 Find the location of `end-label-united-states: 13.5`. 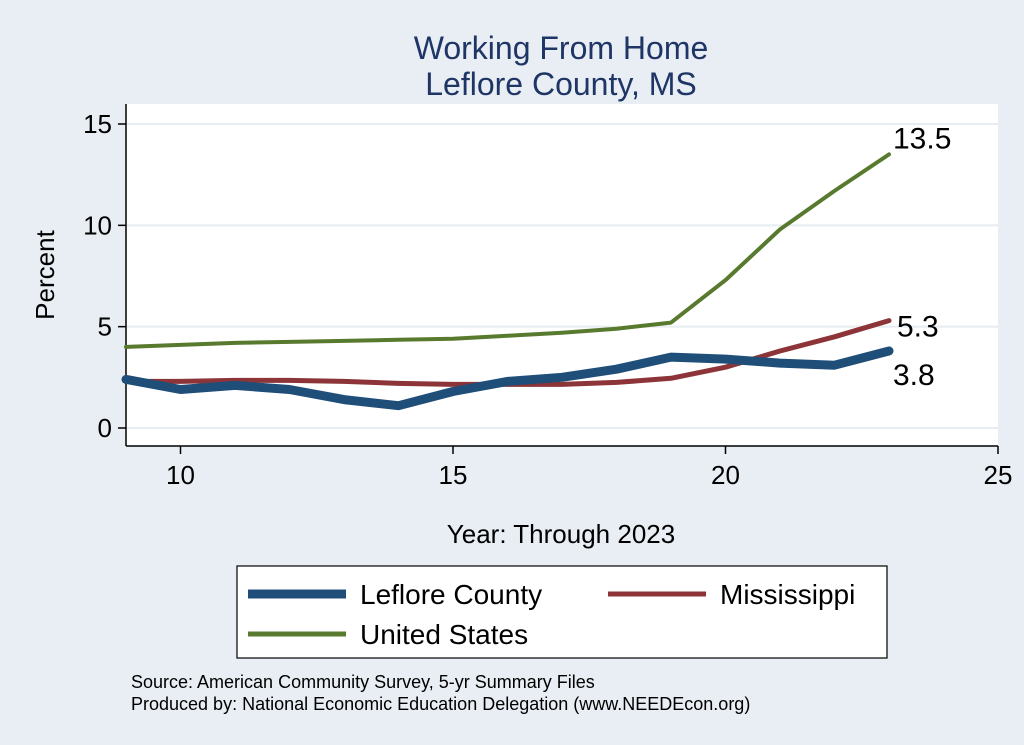

end-label-united-states: 13.5 is located at coordinates (922, 138).